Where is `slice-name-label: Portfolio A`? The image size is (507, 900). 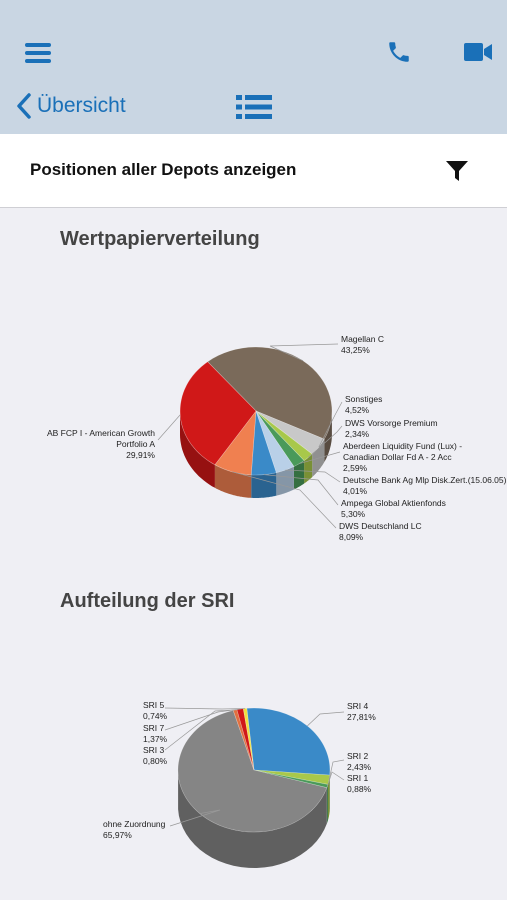 slice-name-label: Portfolio A is located at coordinates (135, 444).